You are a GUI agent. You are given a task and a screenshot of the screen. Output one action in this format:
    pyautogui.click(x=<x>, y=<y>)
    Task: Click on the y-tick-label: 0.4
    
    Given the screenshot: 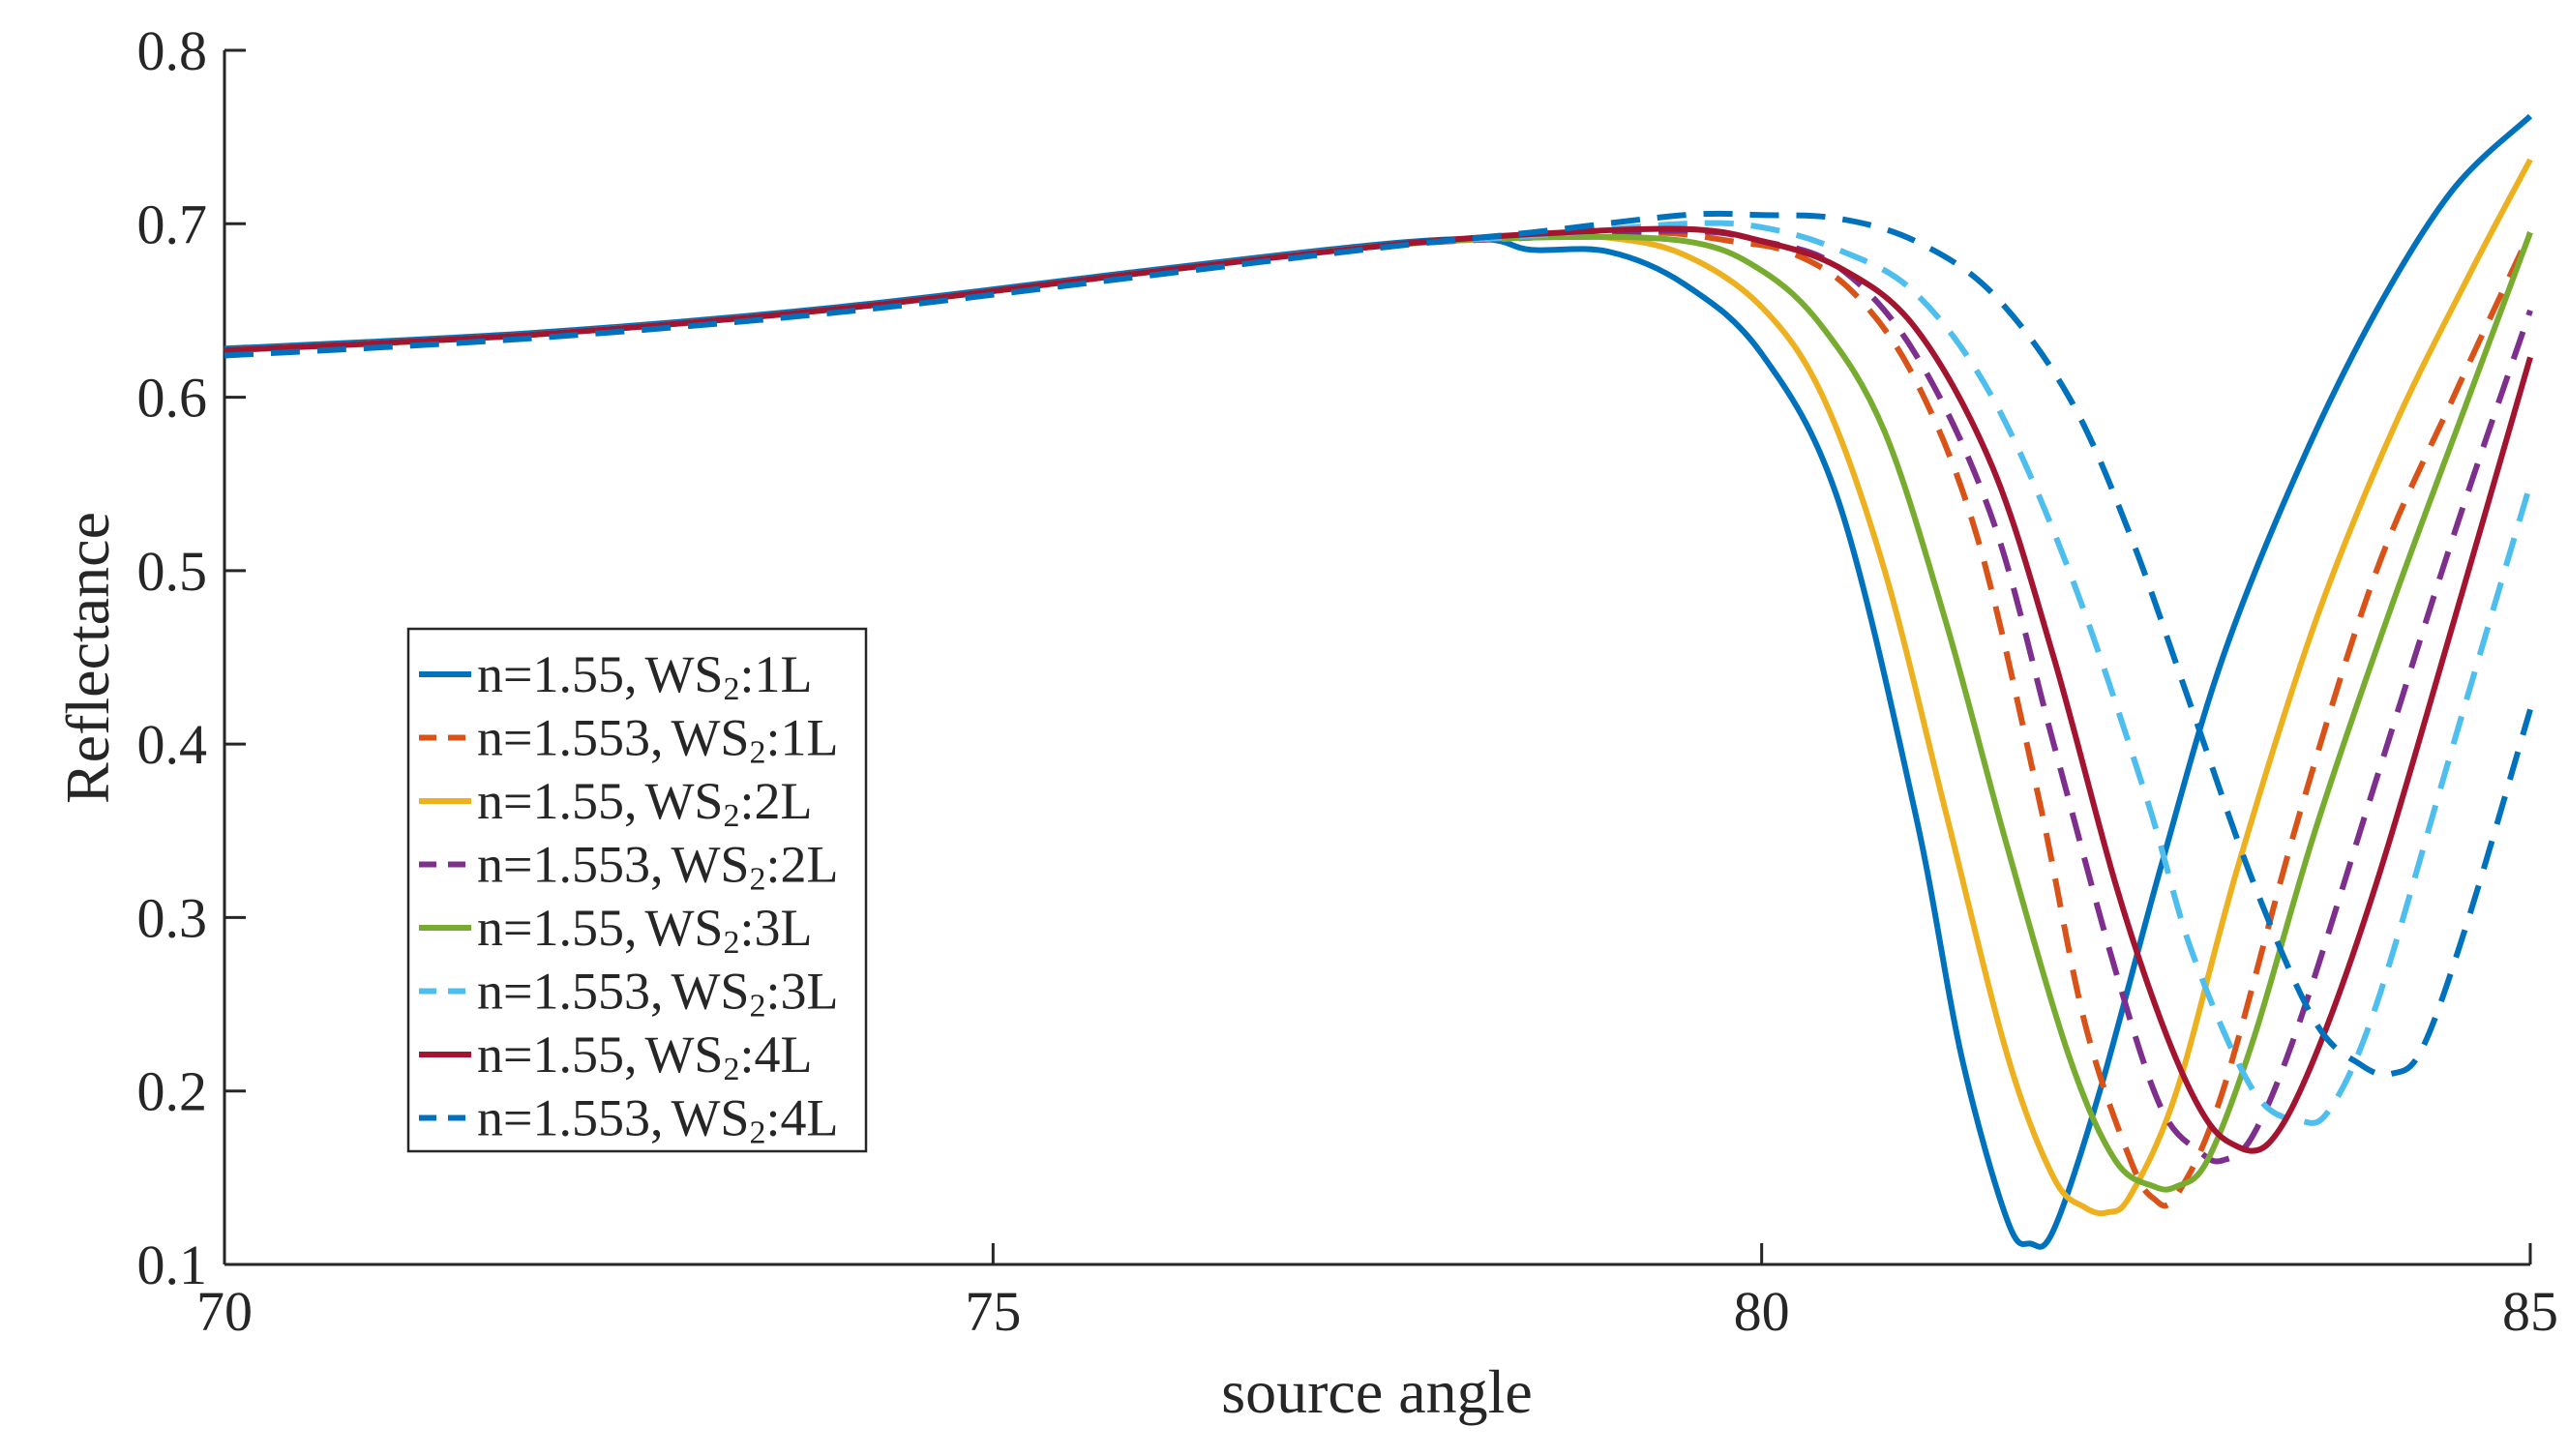 What is the action you would take?
    pyautogui.click(x=172, y=745)
    